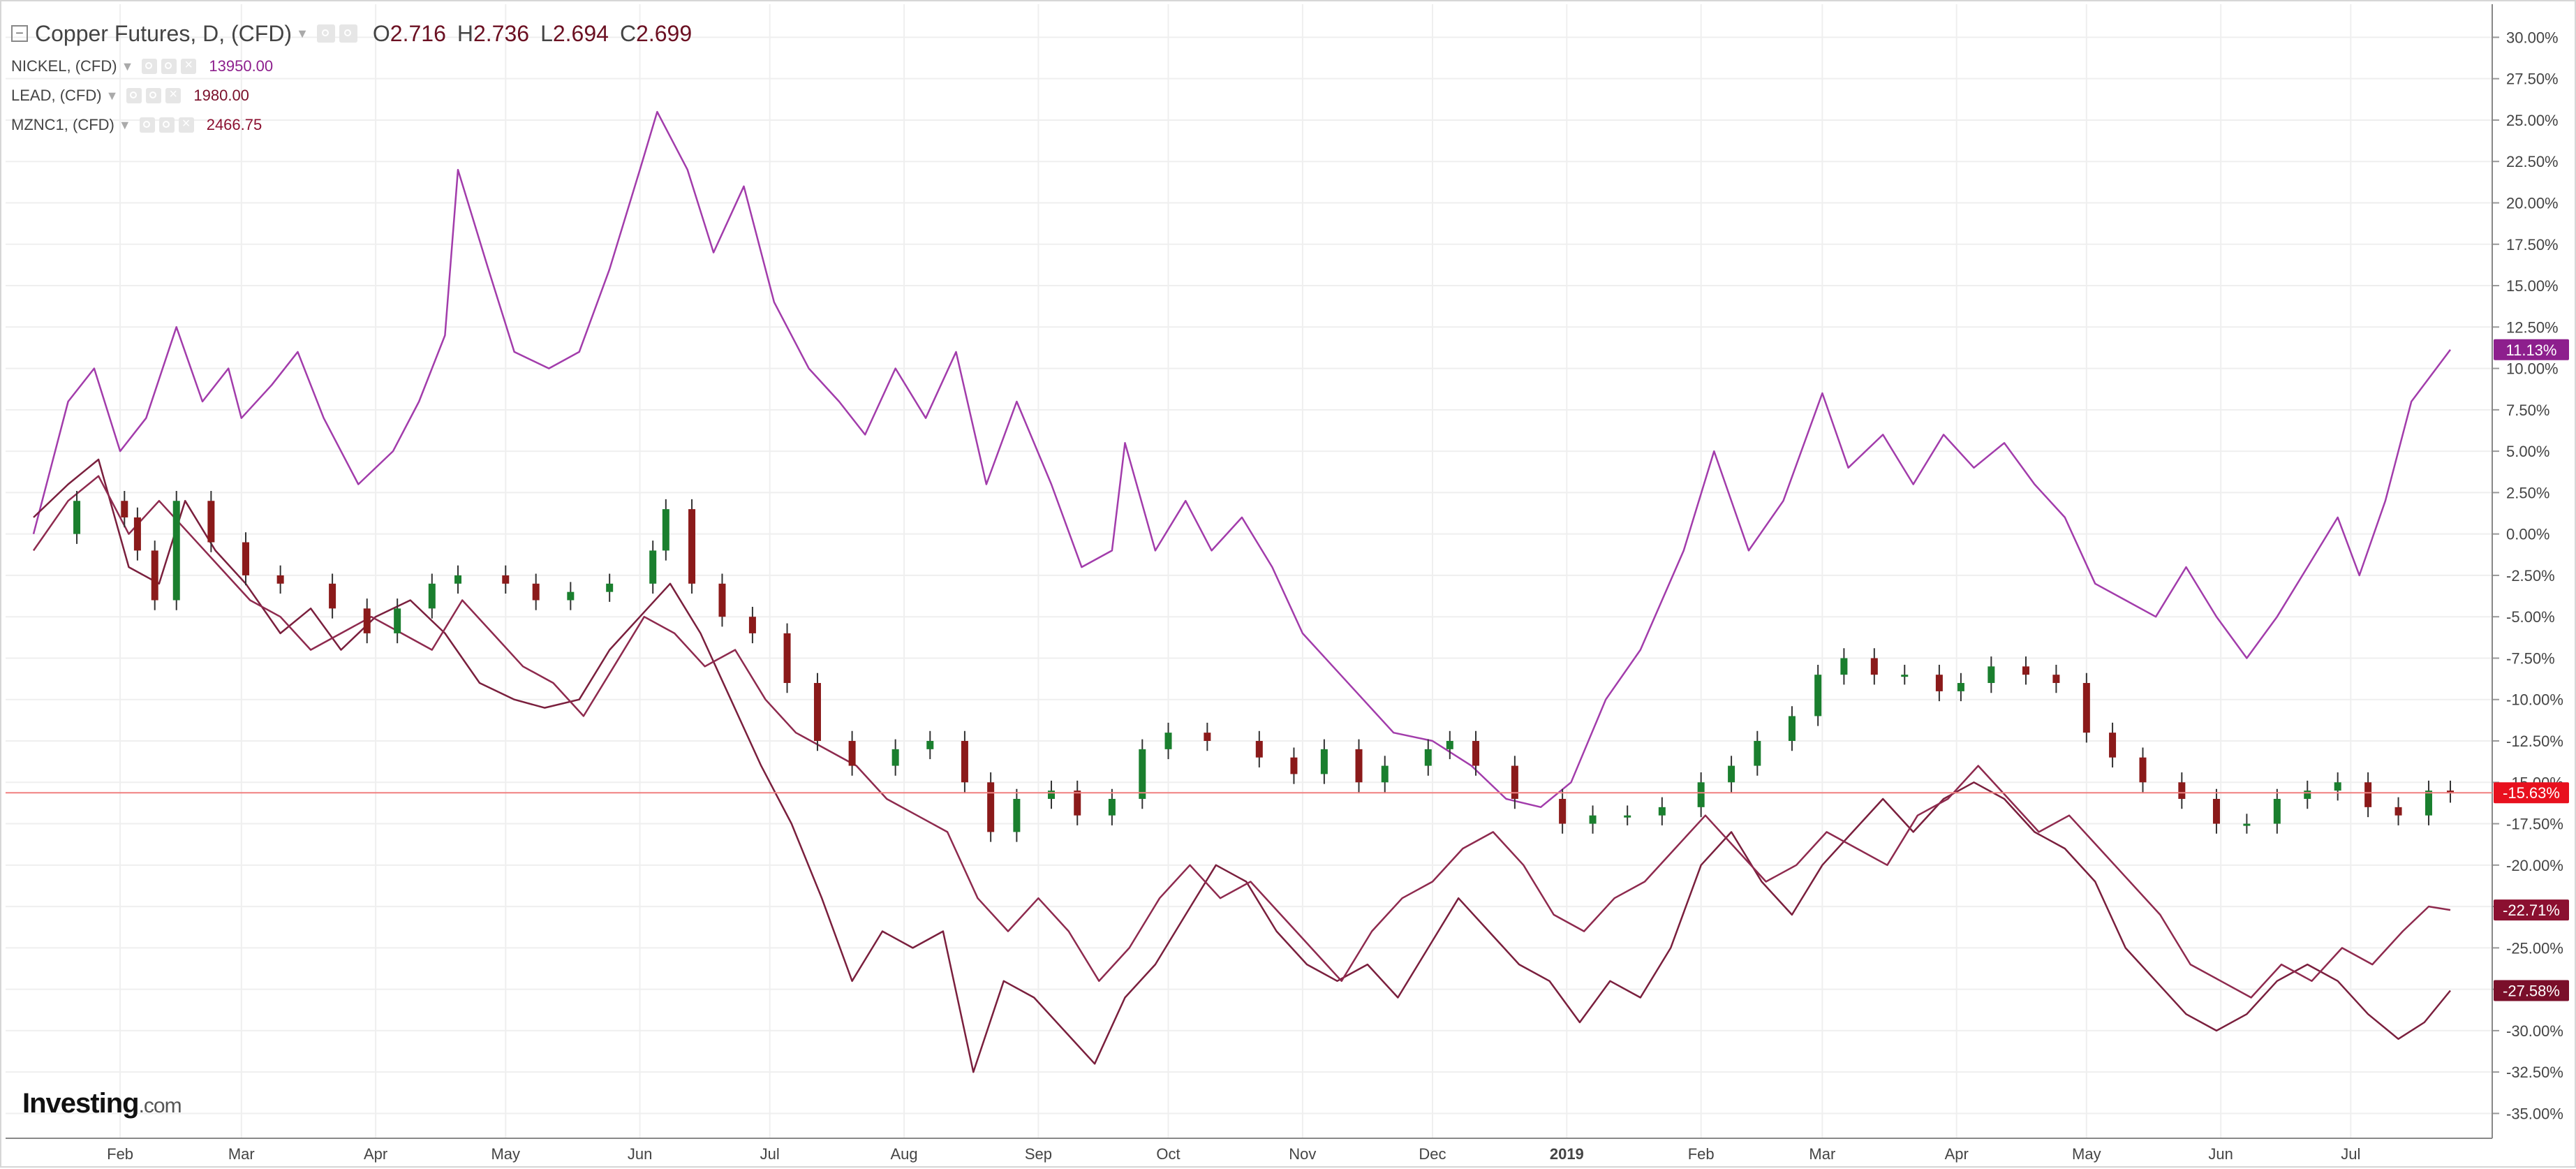 The height and width of the screenshot is (1169, 2576). What do you see at coordinates (1168, 1154) in the screenshot?
I see `x-tick-label: Oct` at bounding box center [1168, 1154].